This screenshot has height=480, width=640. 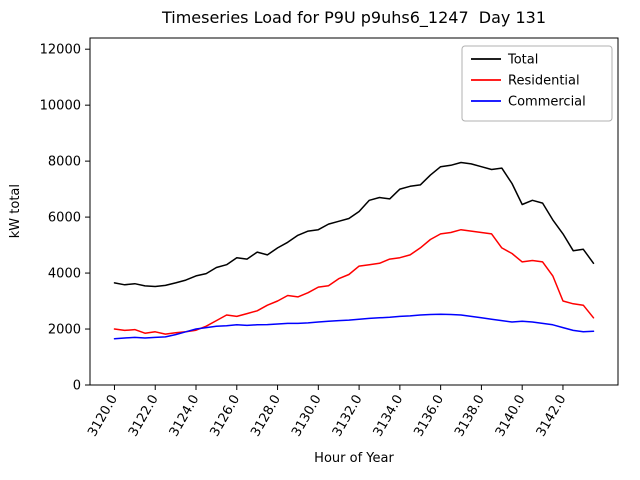 I want to click on x-tick-label: 3120.0, so click(x=103, y=416).